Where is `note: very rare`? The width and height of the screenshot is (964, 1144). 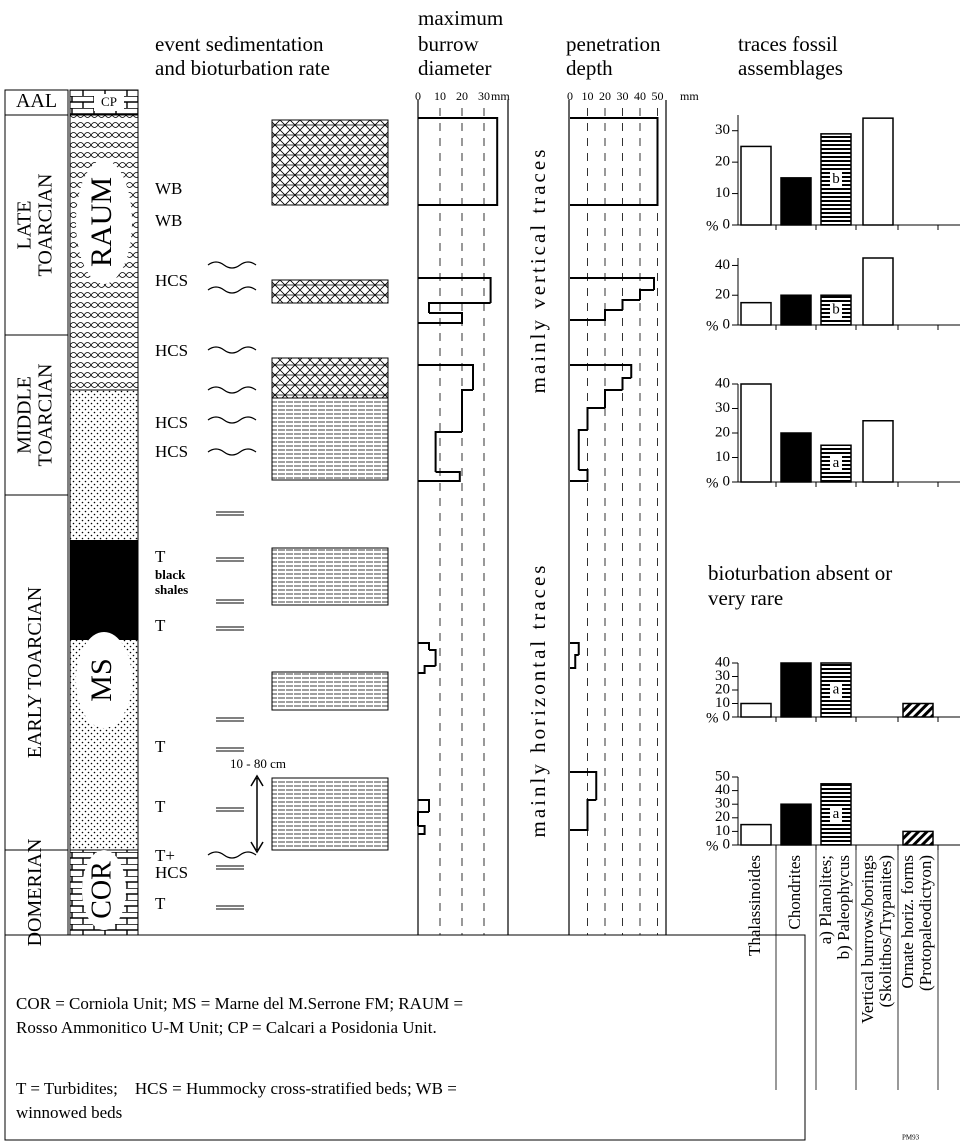
note: very rare is located at coordinates (745, 598).